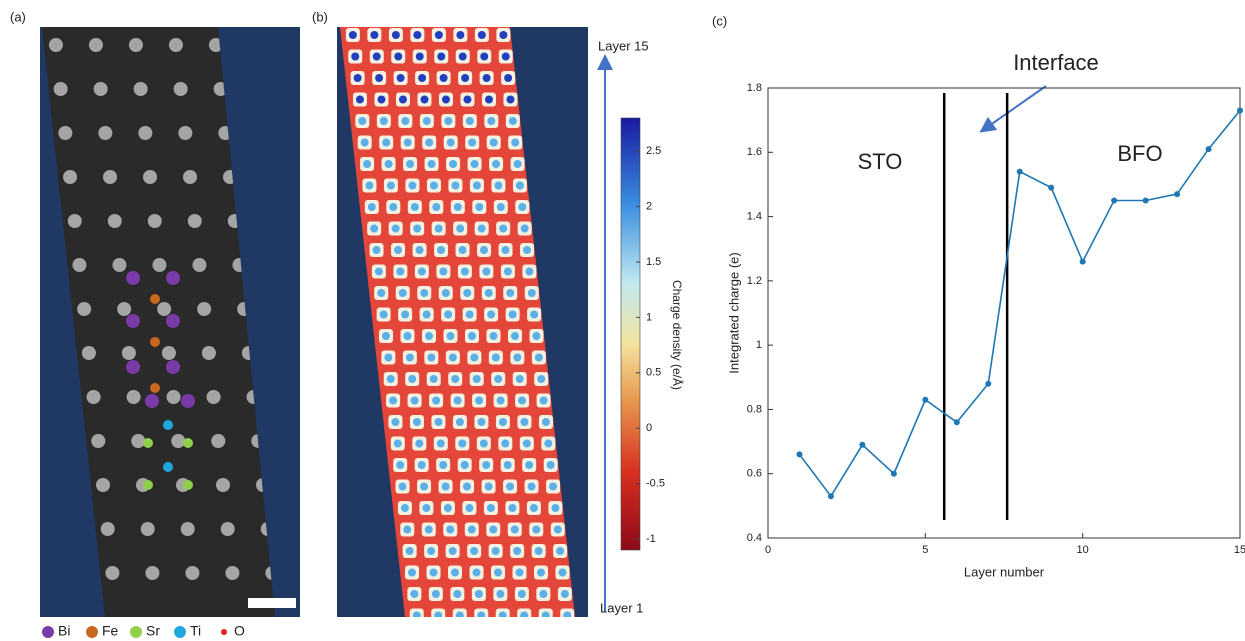 This screenshot has width=1245, height=641. What do you see at coordinates (1004, 571) in the screenshot?
I see `x-axis-label: Layer number` at bounding box center [1004, 571].